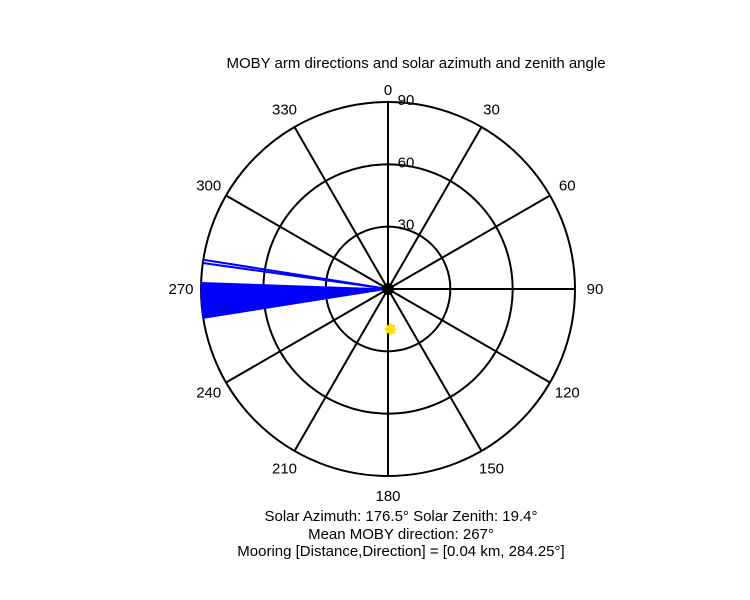 The width and height of the screenshot is (750, 600). I want to click on angle-label-300: 300, so click(208, 186).